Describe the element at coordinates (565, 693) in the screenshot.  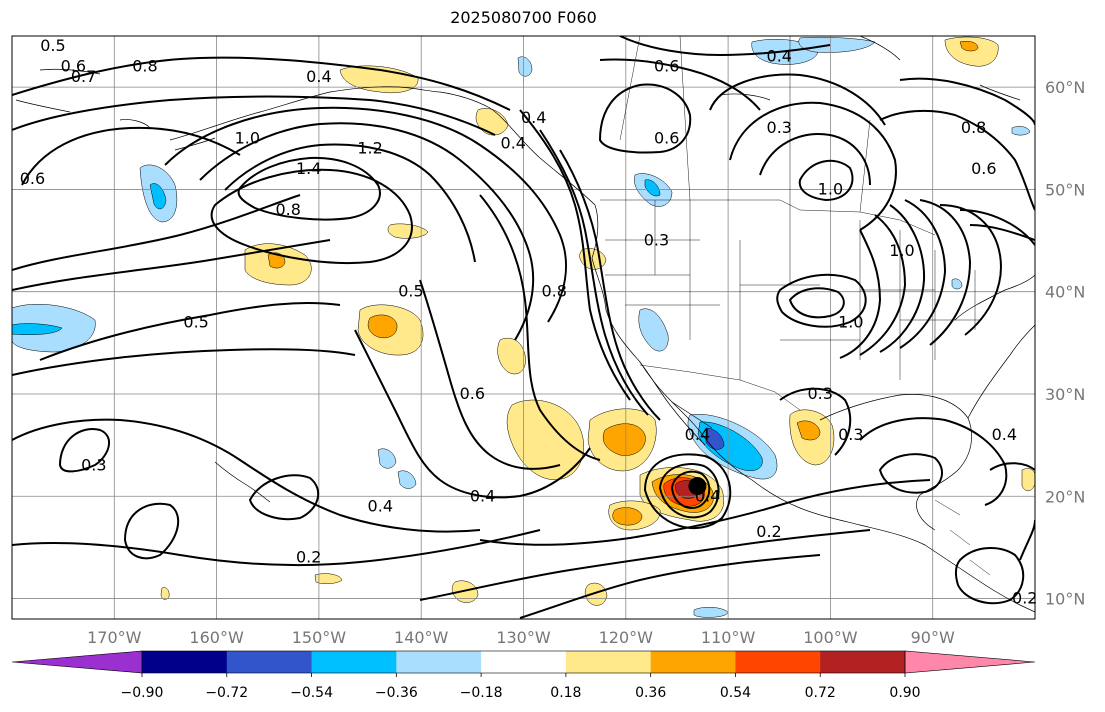
I see `colorbar-tick-label: 0.18` at that location.